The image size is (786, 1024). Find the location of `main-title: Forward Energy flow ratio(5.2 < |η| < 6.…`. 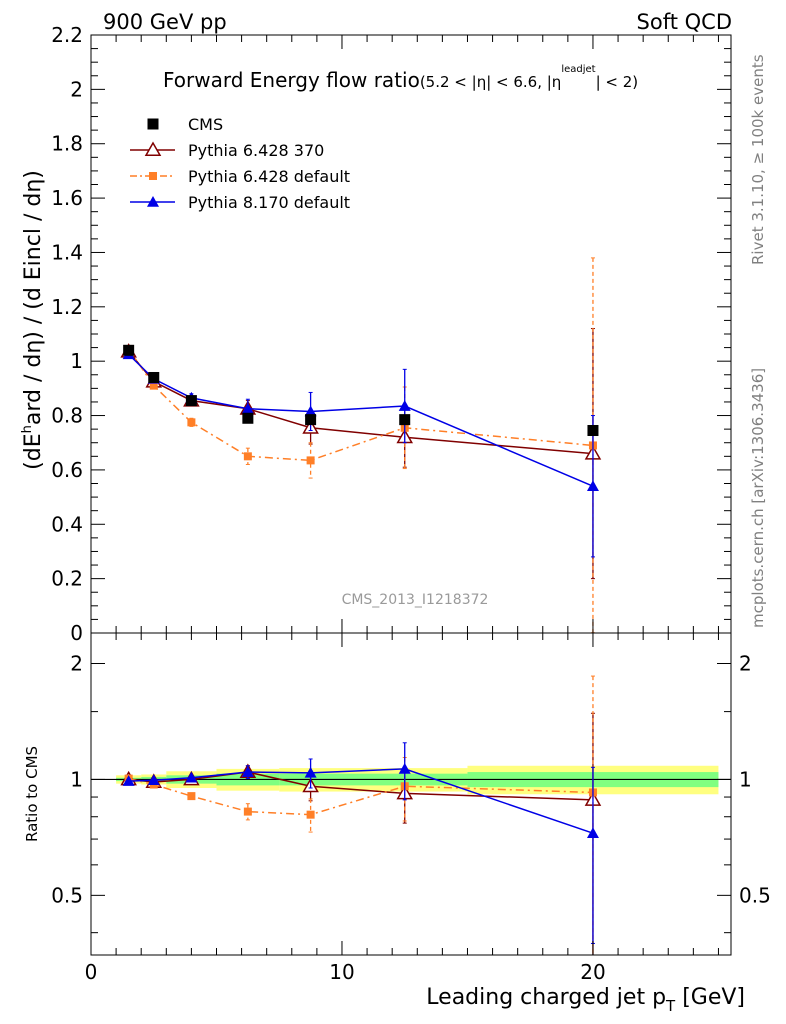

main-title: Forward Energy flow ratio(5.2 < |η| < 6.… is located at coordinates (400, 78).